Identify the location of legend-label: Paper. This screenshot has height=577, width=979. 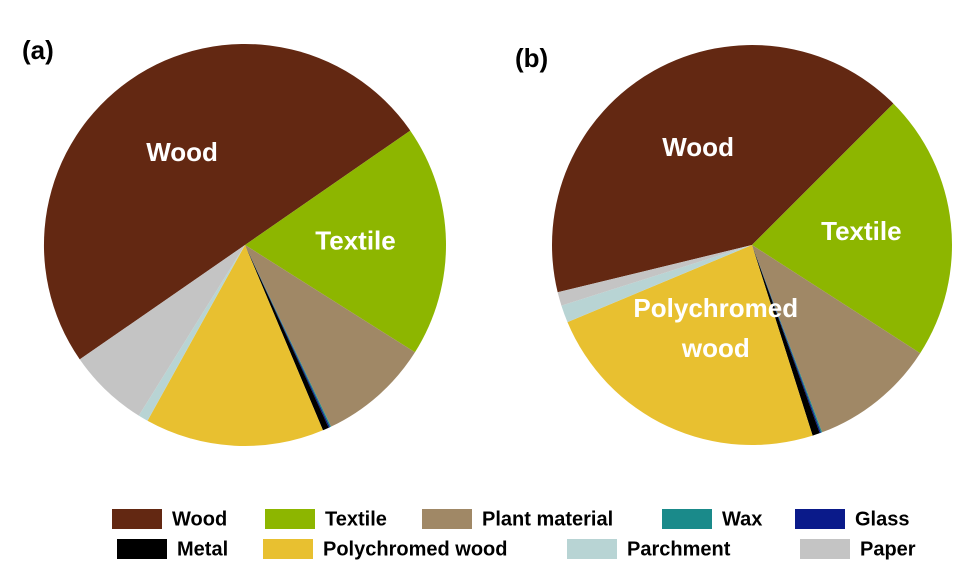
(888, 549).